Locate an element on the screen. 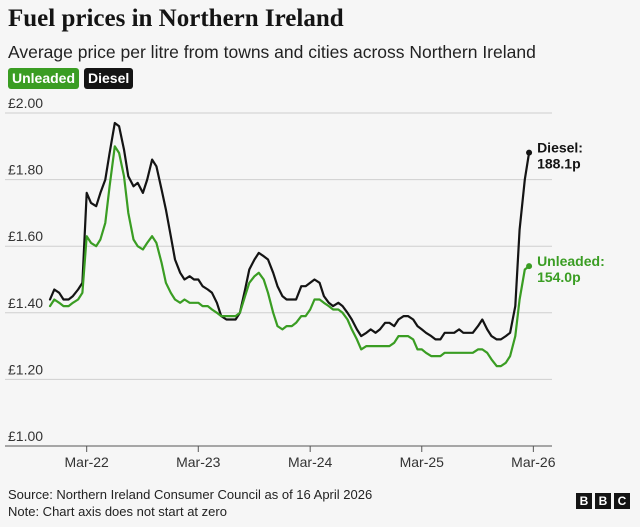 The width and height of the screenshot is (640, 527). y-tick-label: £1.60 is located at coordinates (25, 236).